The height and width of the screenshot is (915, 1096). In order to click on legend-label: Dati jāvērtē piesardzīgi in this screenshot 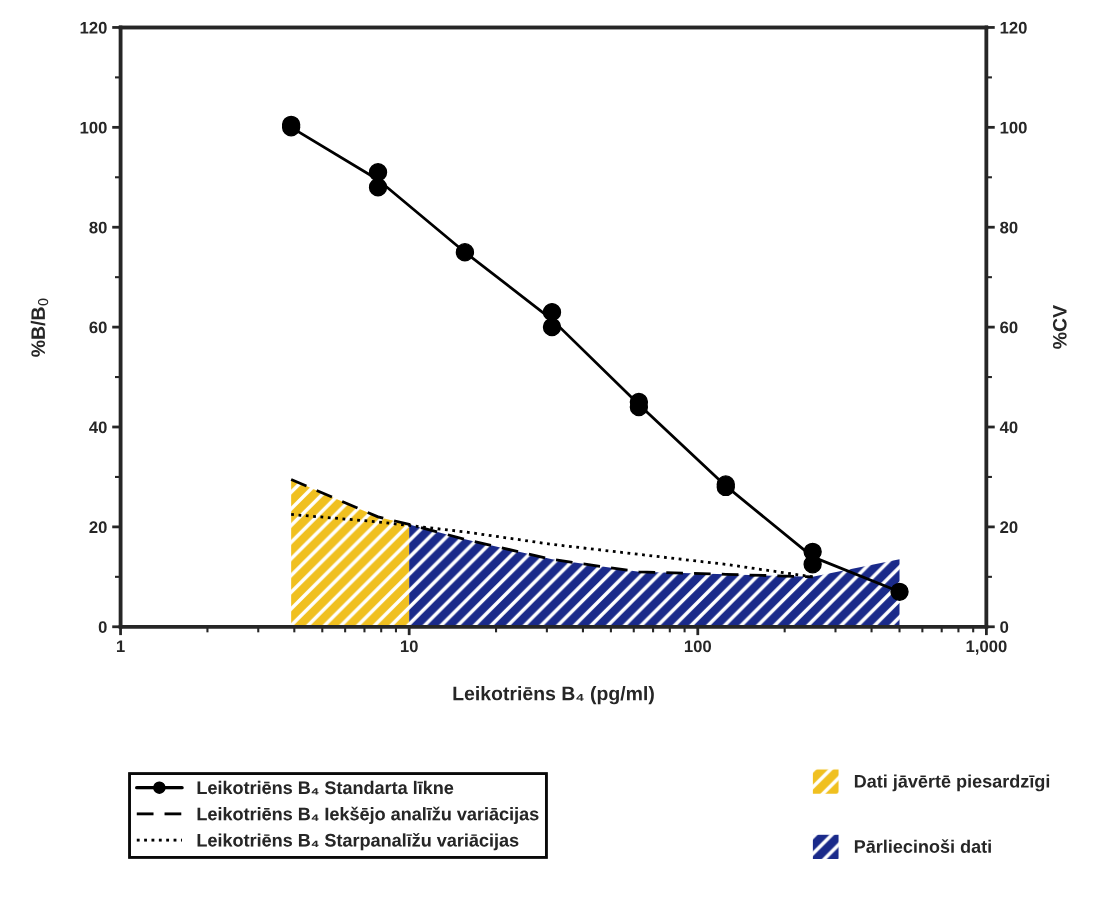, I will do `click(952, 783)`.